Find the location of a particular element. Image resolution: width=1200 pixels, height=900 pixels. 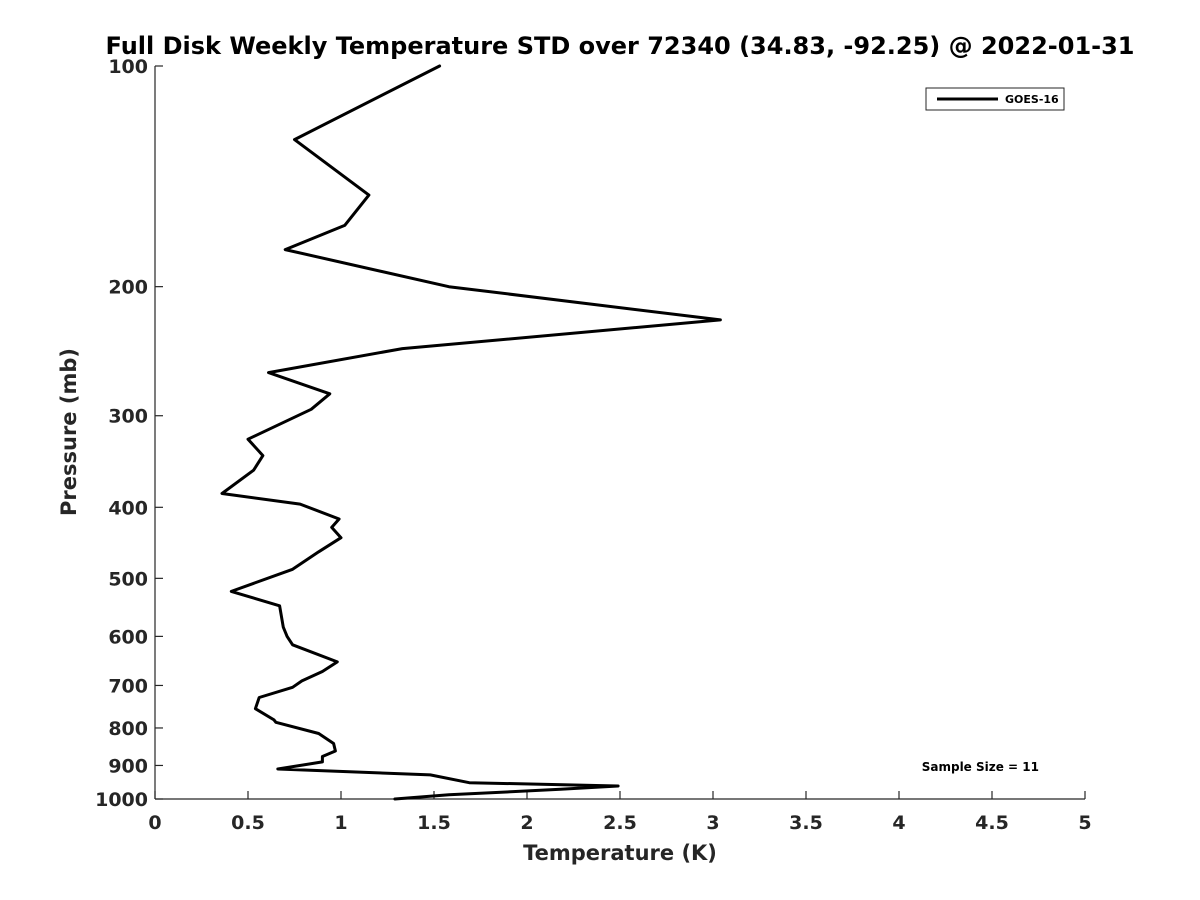

x-tick-label: 3.5 is located at coordinates (806, 823).